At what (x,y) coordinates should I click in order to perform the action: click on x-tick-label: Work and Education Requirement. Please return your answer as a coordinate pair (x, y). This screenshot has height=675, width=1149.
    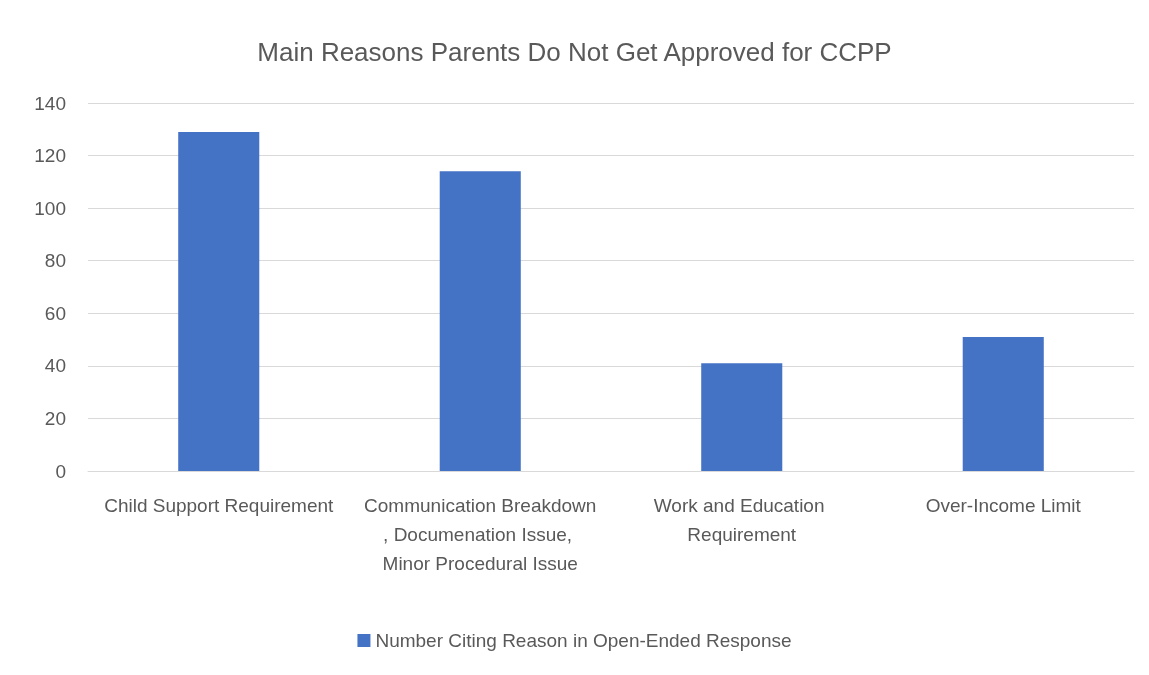
    Looking at the image, I should click on (741, 520).